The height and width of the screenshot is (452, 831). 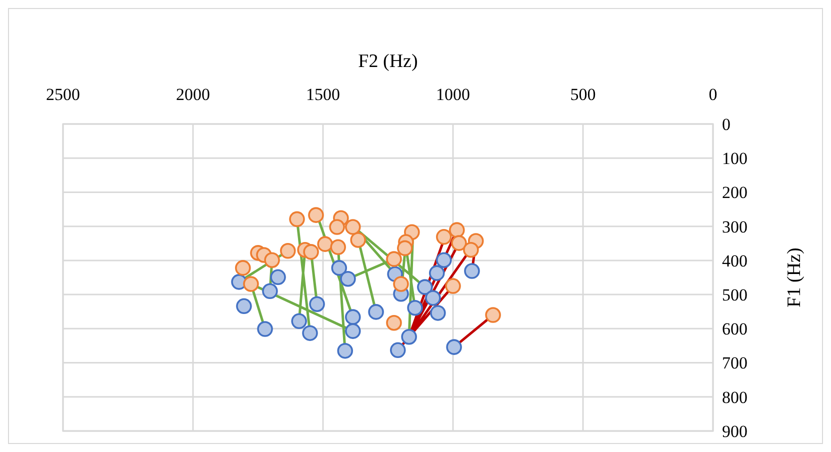 What do you see at coordinates (735, 397) in the screenshot?
I see `y-tick-label: 800` at bounding box center [735, 397].